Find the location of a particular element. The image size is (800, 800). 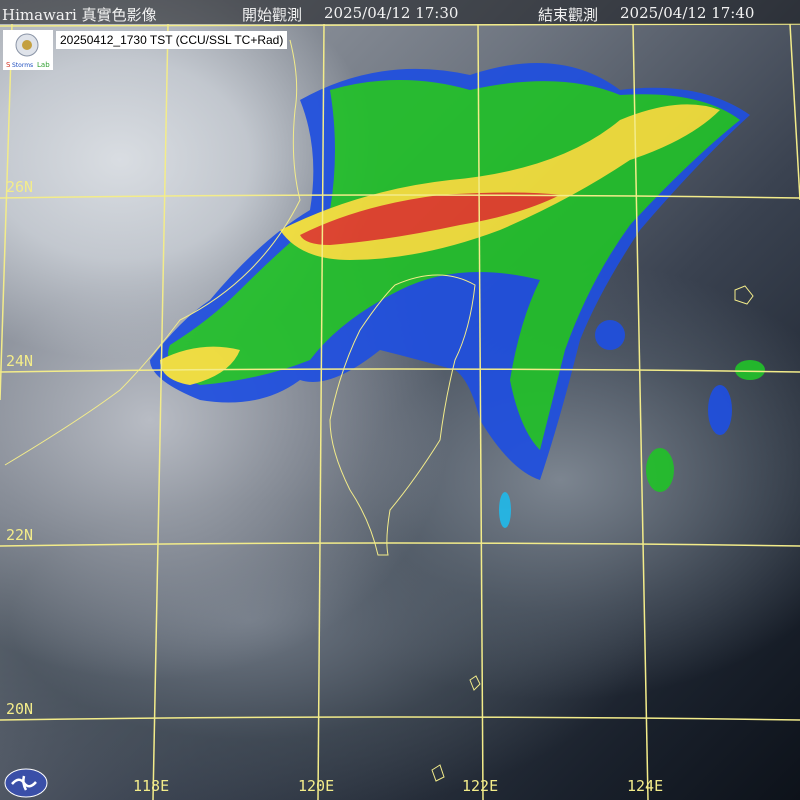

lat-label: 20N is located at coordinates (20, 709).